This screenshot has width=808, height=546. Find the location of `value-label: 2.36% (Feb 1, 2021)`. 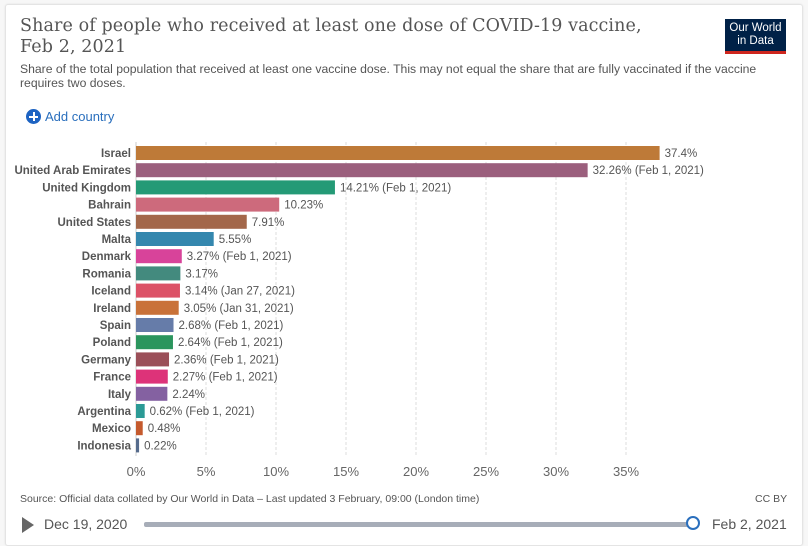

value-label: 2.36% (Feb 1, 2021) is located at coordinates (226, 360).